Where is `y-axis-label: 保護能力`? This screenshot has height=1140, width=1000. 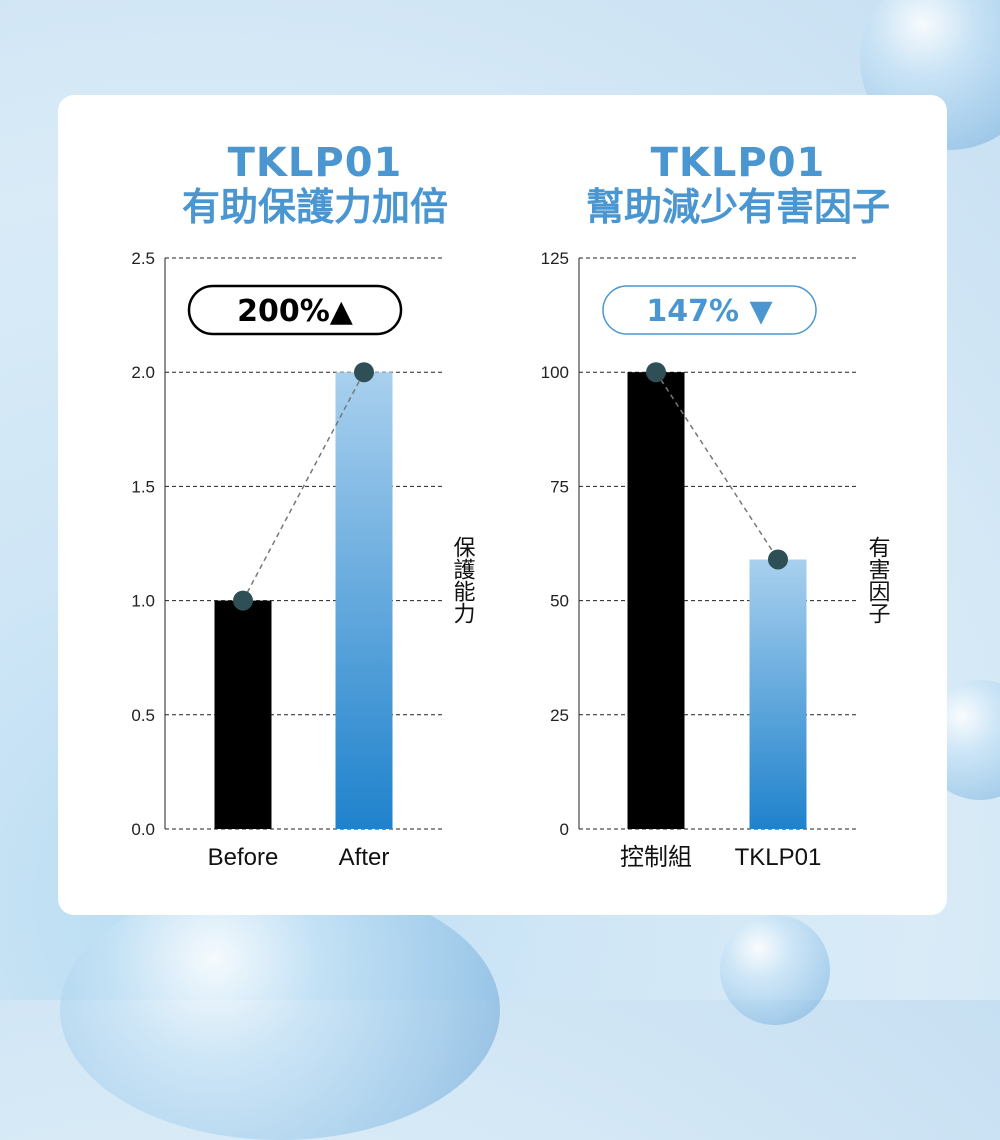 y-axis-label: 保護能力 is located at coordinates (463, 580).